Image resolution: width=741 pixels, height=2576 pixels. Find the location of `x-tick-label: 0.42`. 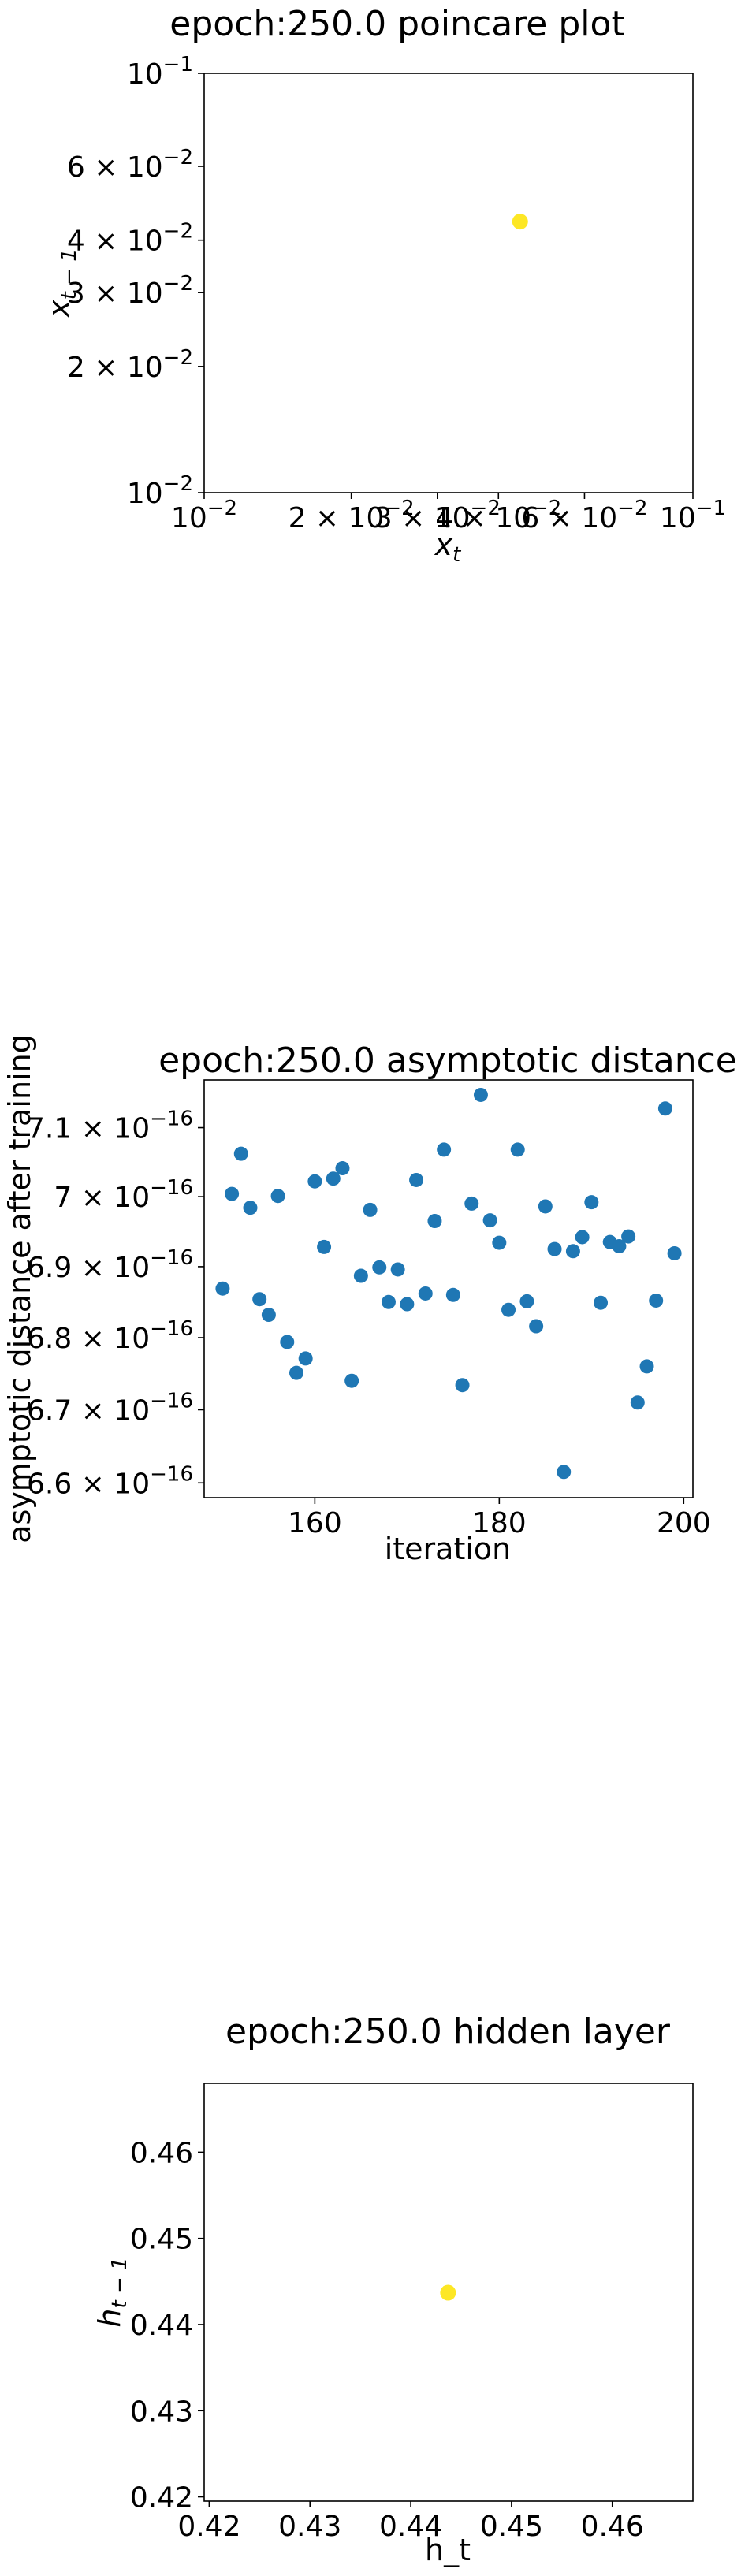

x-tick-label: 0.42 is located at coordinates (208, 2527).